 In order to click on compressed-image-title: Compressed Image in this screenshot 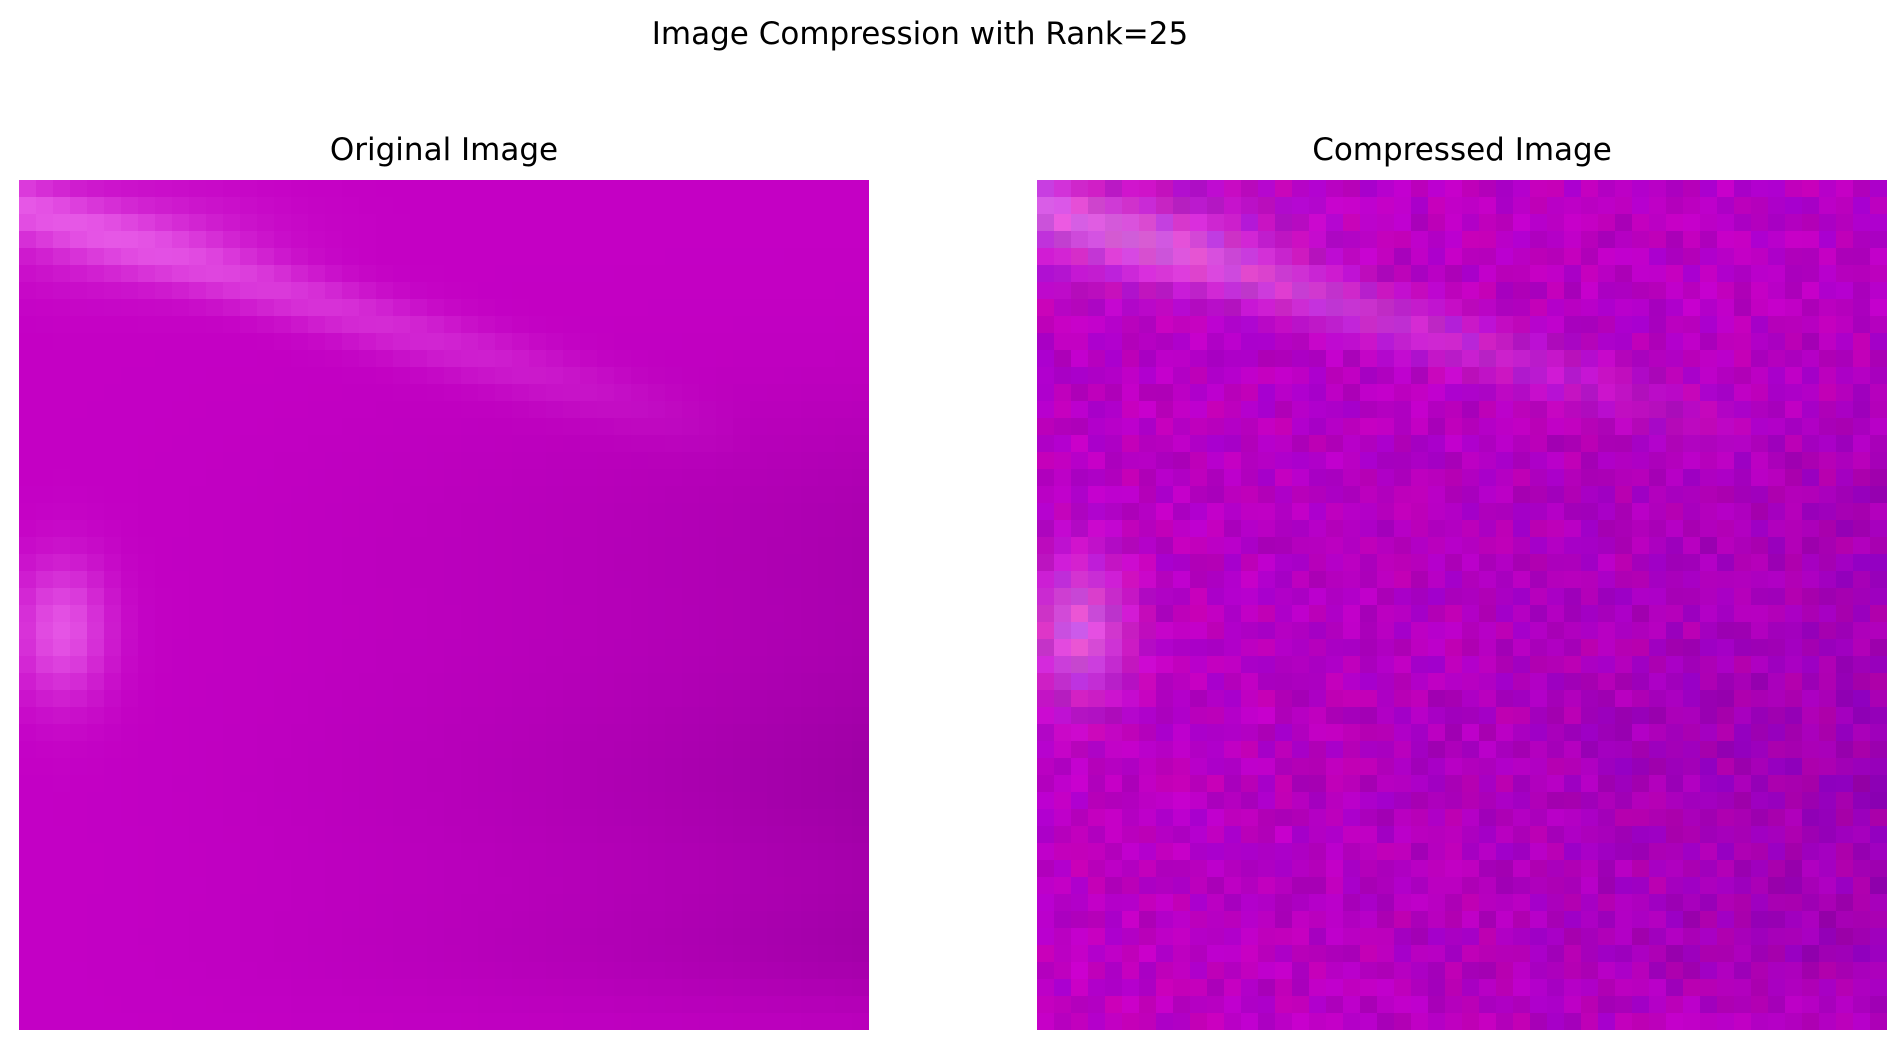, I will do `click(1462, 150)`.